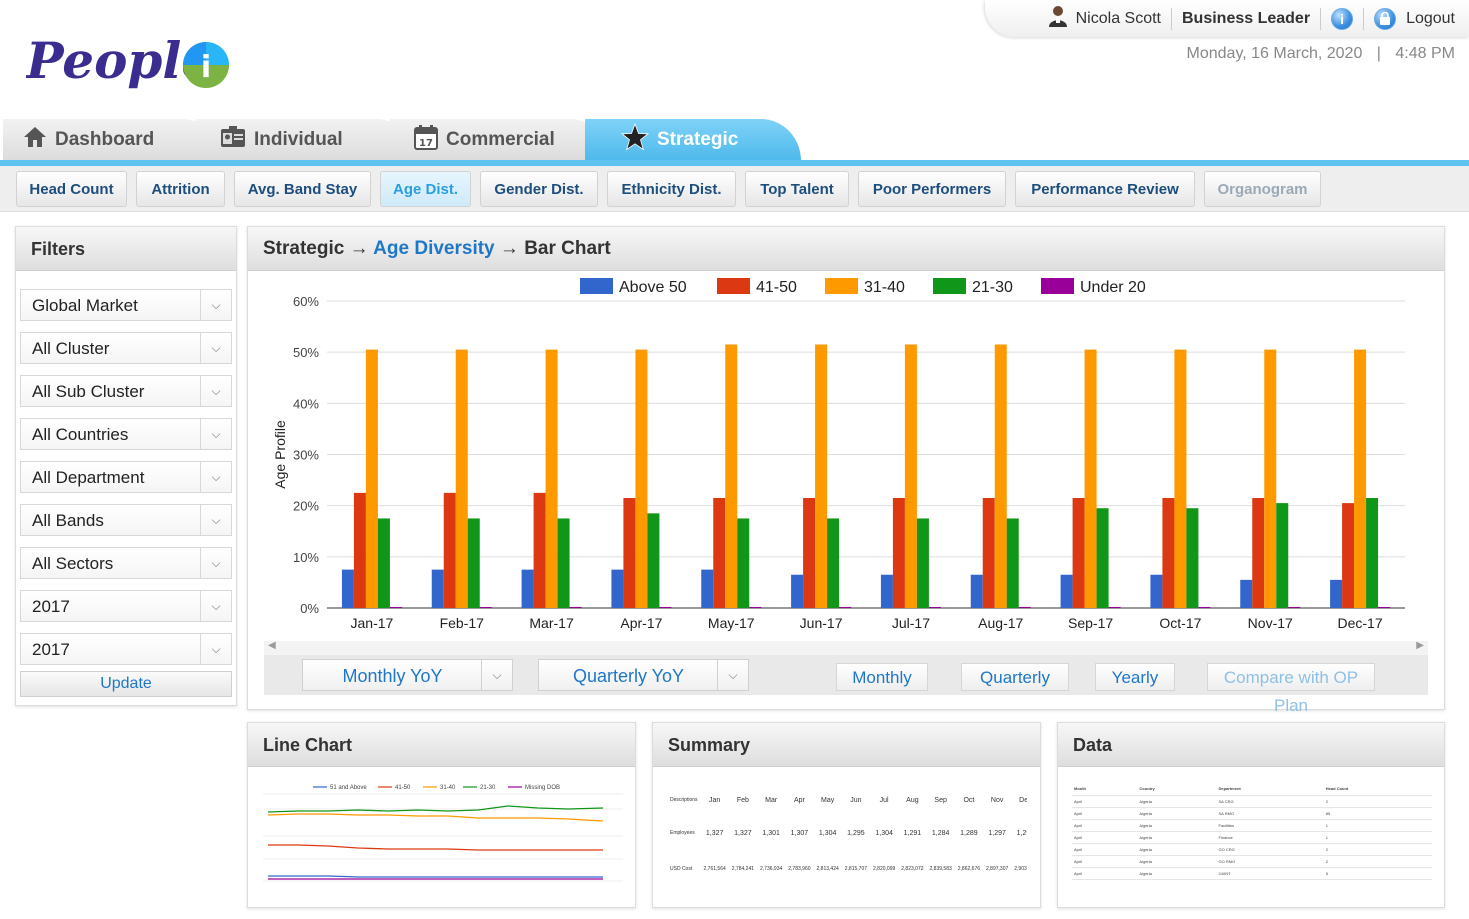  I want to click on subtab-avg-band-stay: Avg. Band Stay, so click(302, 189).